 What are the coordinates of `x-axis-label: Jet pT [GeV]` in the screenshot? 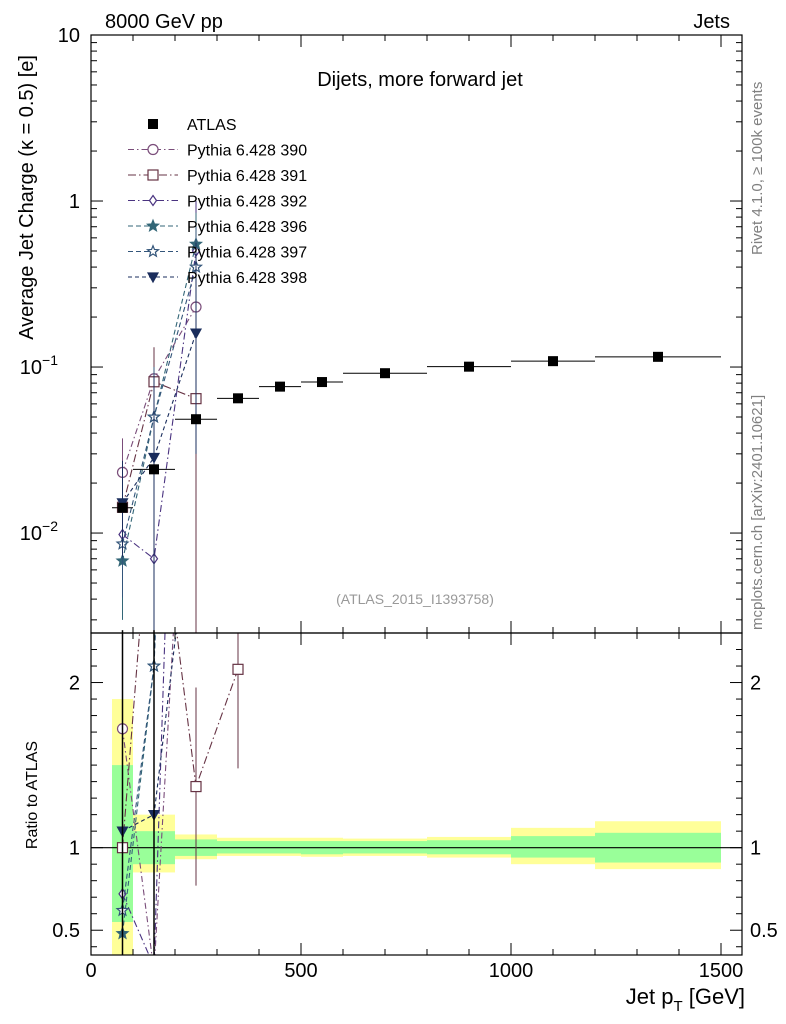 It's located at (685, 999).